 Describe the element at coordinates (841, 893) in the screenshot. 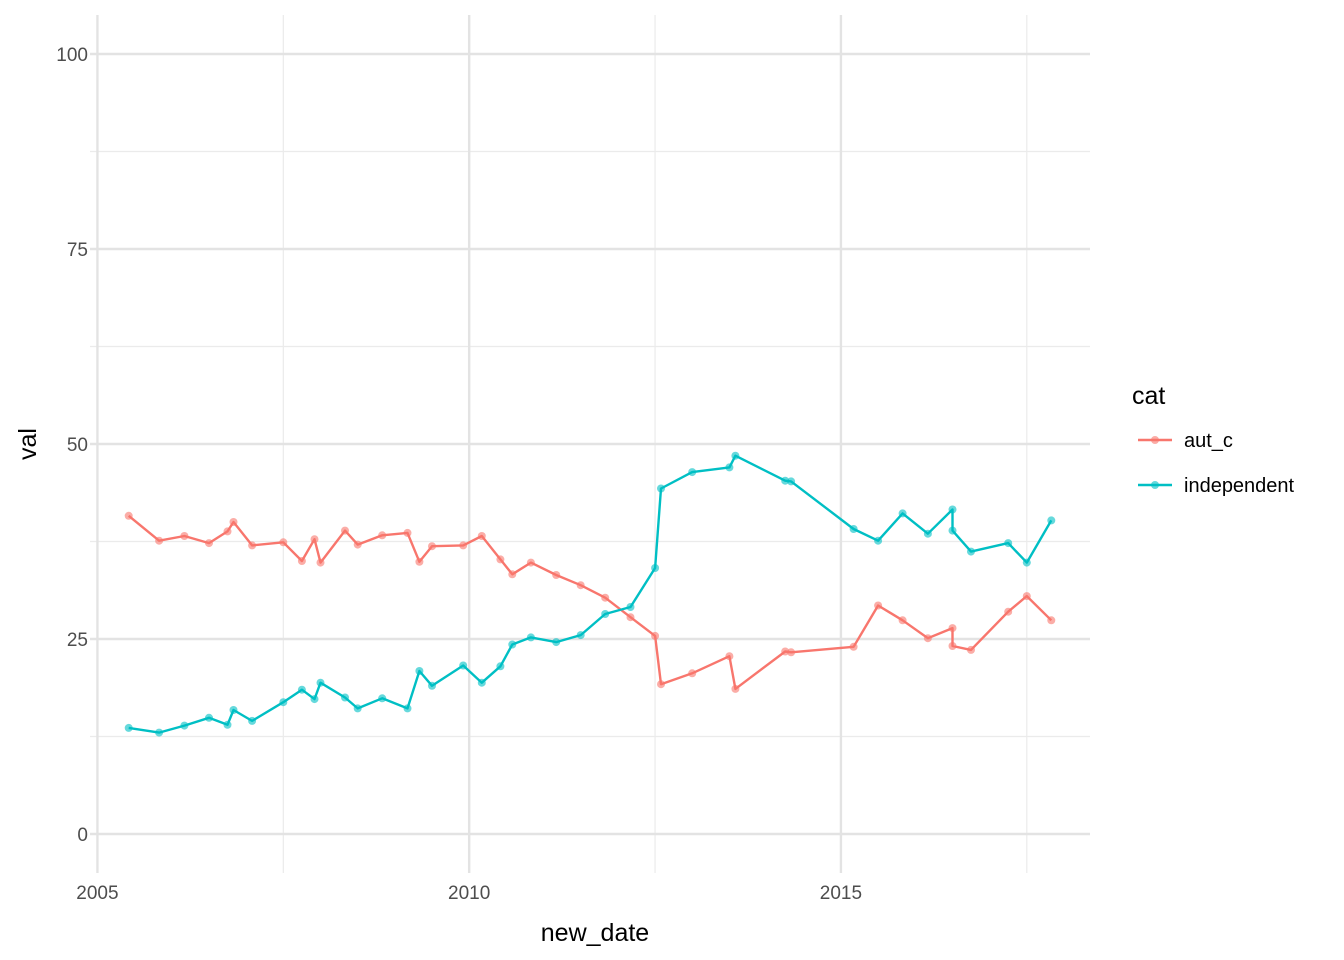

I see `x-tick-label: 2015` at that location.